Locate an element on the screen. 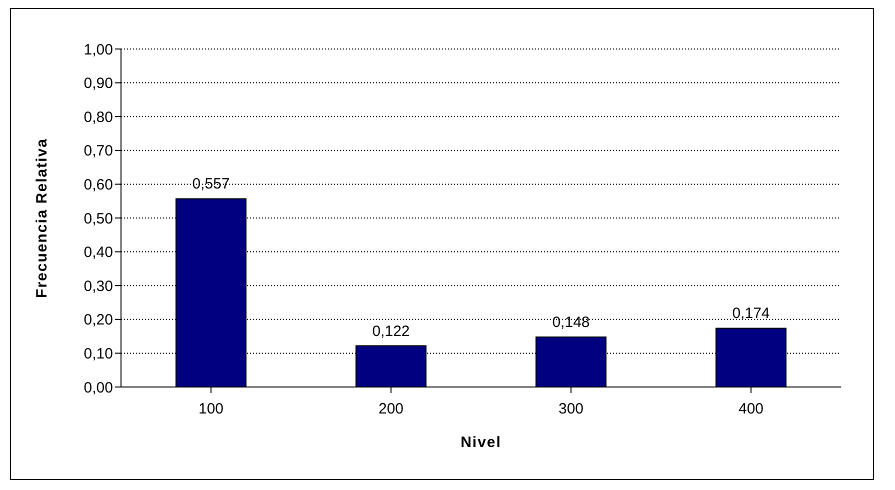 This screenshot has height=490, width=895. x-axis-title: Nivel is located at coordinates (481, 442).